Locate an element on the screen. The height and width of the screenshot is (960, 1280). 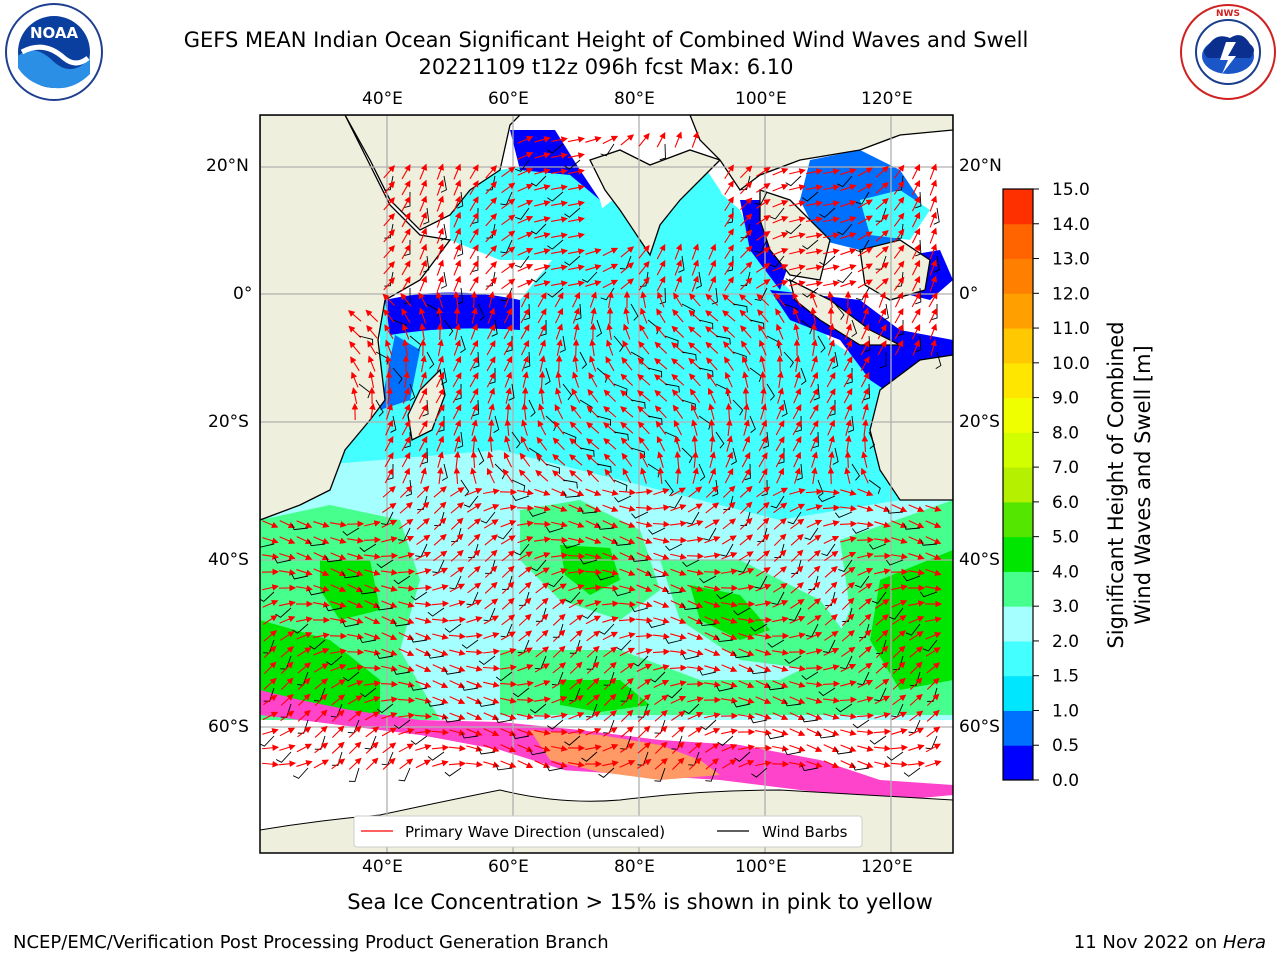
colorbar-tick-label: 11.0 is located at coordinates (1071, 329).